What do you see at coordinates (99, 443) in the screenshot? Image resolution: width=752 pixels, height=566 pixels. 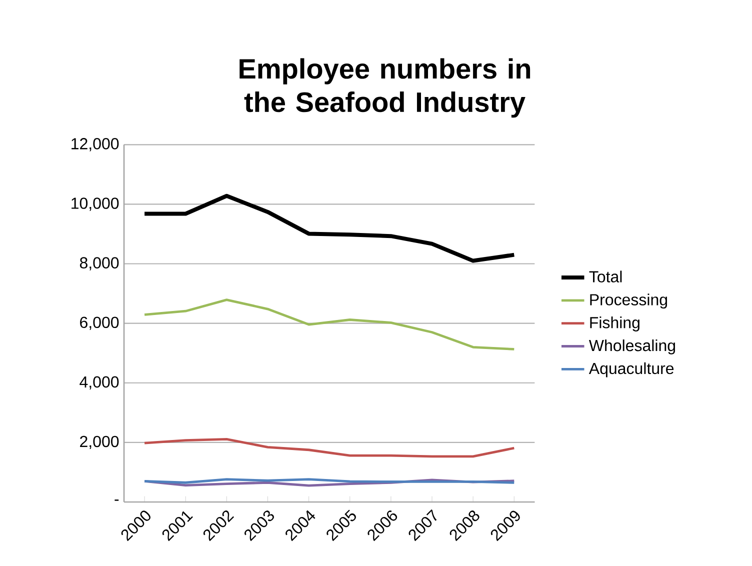 I see `y-tick-label: 2,000` at bounding box center [99, 443].